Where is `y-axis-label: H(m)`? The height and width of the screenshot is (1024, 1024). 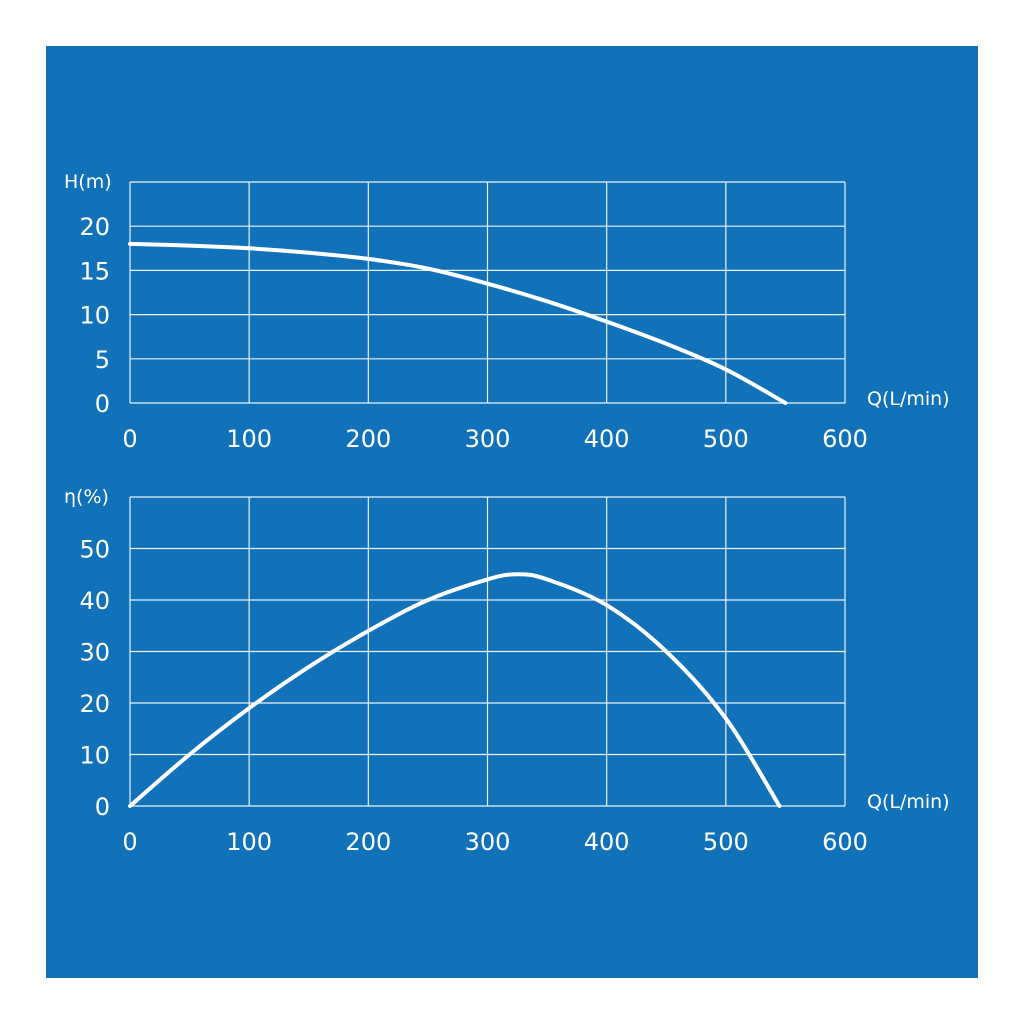
y-axis-label: H(m) is located at coordinates (88, 182).